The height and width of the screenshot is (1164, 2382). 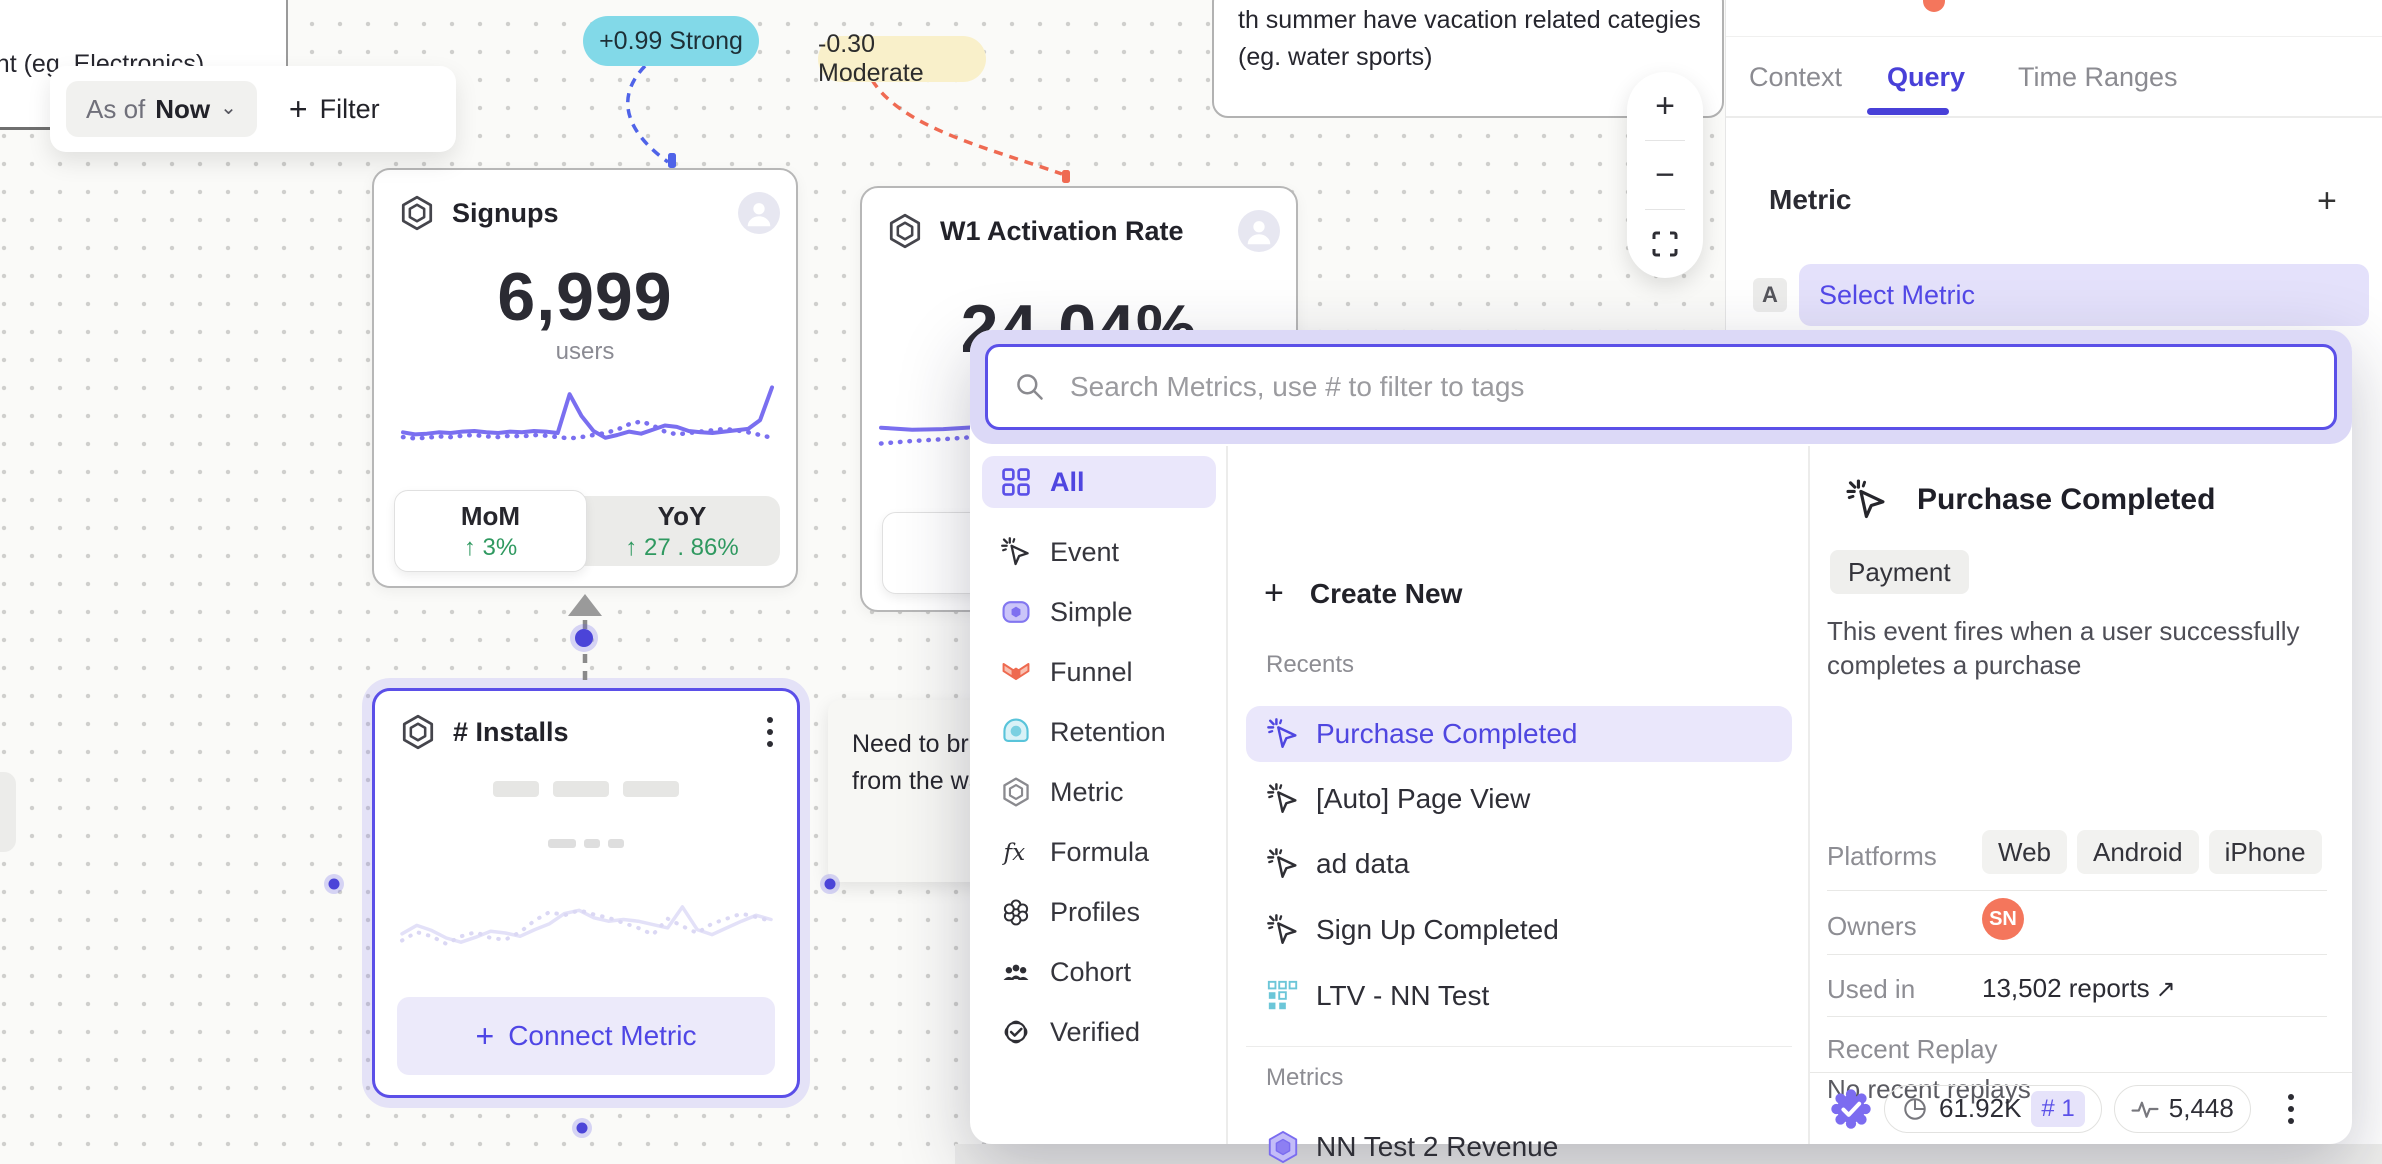 What do you see at coordinates (1335, 57) in the screenshot?
I see `note-line: (eg. water sports)` at bounding box center [1335, 57].